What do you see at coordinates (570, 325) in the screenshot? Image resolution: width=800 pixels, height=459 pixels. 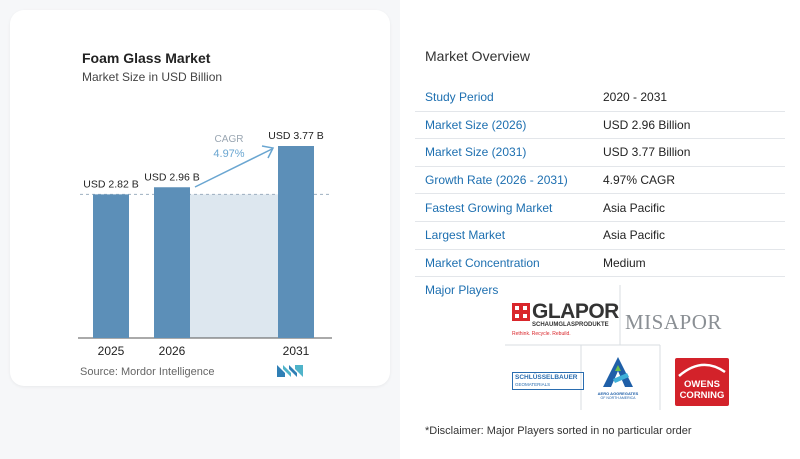 I see `glapor-sub: SCHAUMGLASPRODUKTE` at bounding box center [570, 325].